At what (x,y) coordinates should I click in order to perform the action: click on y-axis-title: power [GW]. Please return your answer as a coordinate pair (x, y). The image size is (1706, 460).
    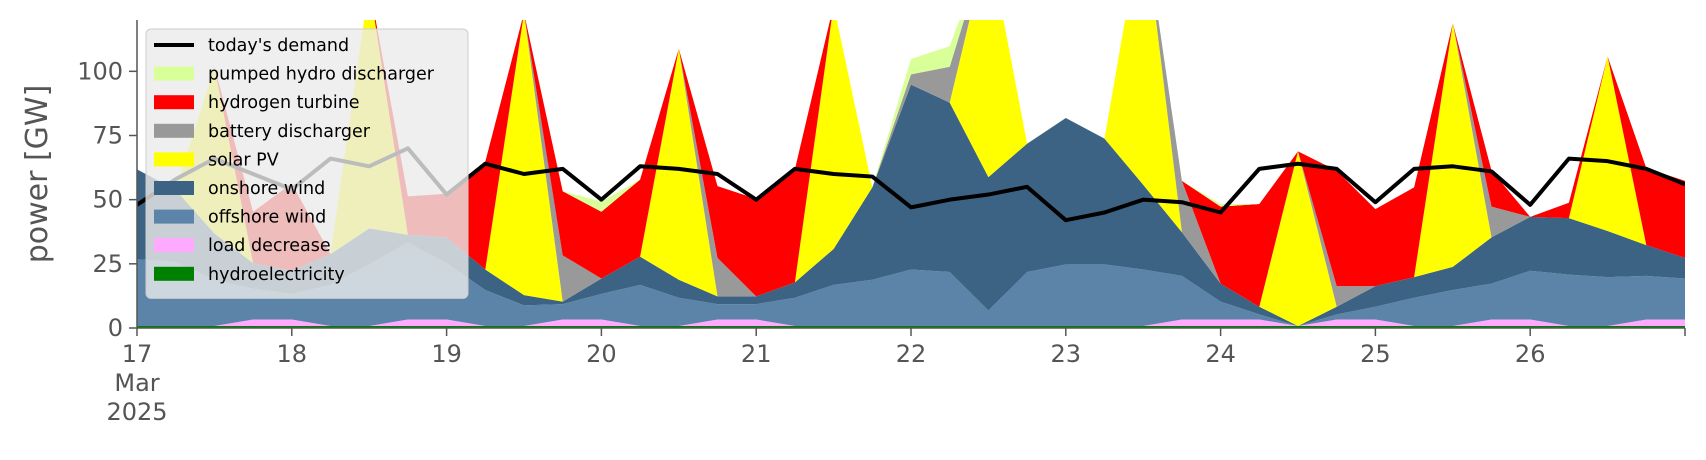
    Looking at the image, I should click on (37, 174).